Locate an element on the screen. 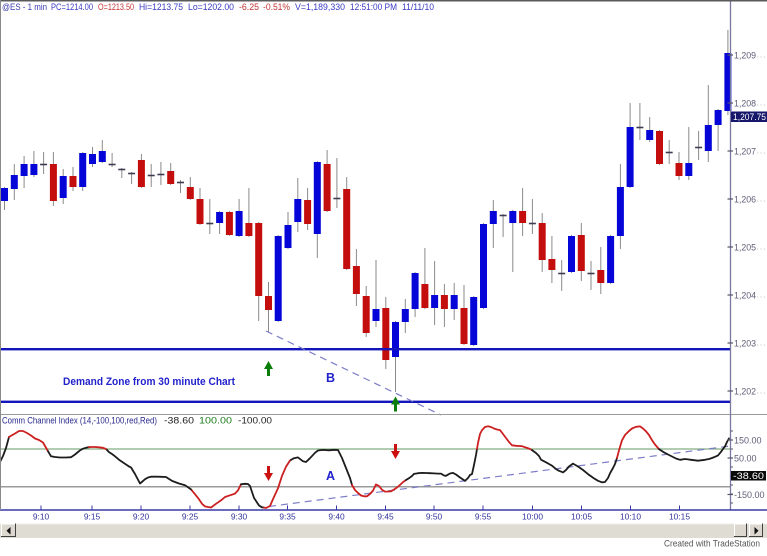 The width and height of the screenshot is (767, 556). svg-text: 10:00 is located at coordinates (532, 517).